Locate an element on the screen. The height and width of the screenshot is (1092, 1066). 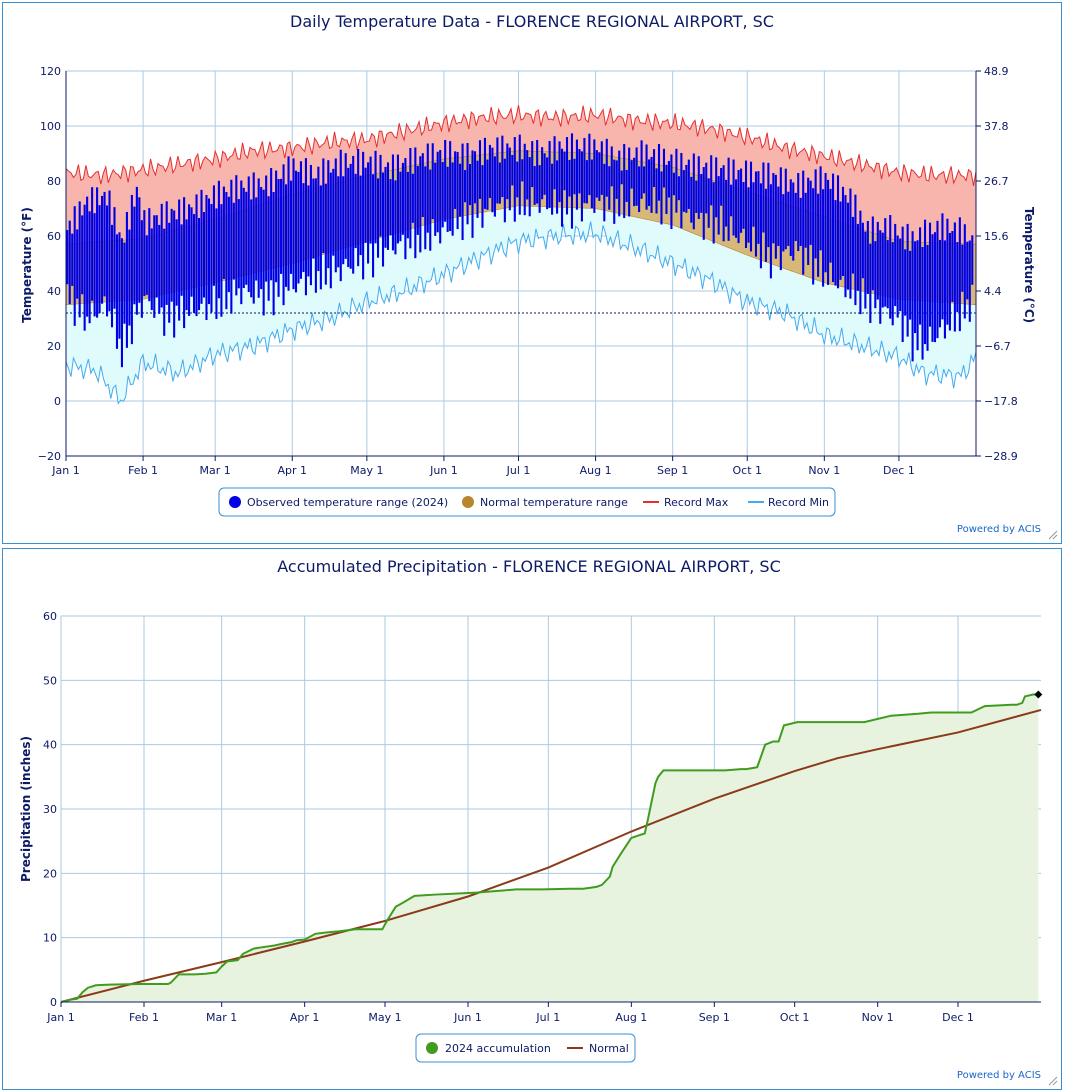
temperature-y-axis-title-left: Temperature (°F) is located at coordinates (27, 265).